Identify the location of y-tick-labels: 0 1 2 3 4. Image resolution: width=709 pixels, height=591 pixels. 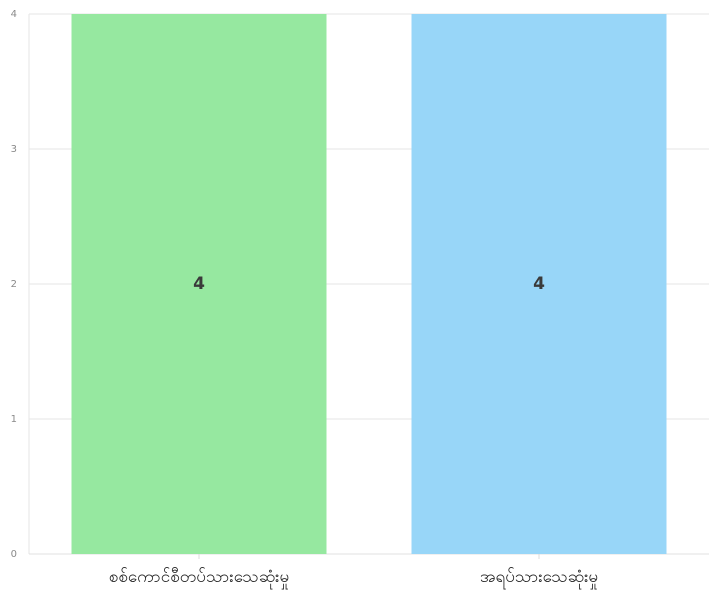
(14, 284).